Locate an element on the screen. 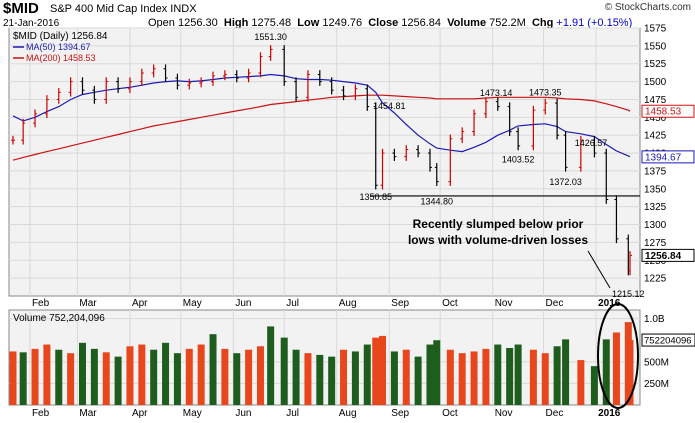 The image size is (695, 423). volume-tick-label: 500M is located at coordinates (656, 362).